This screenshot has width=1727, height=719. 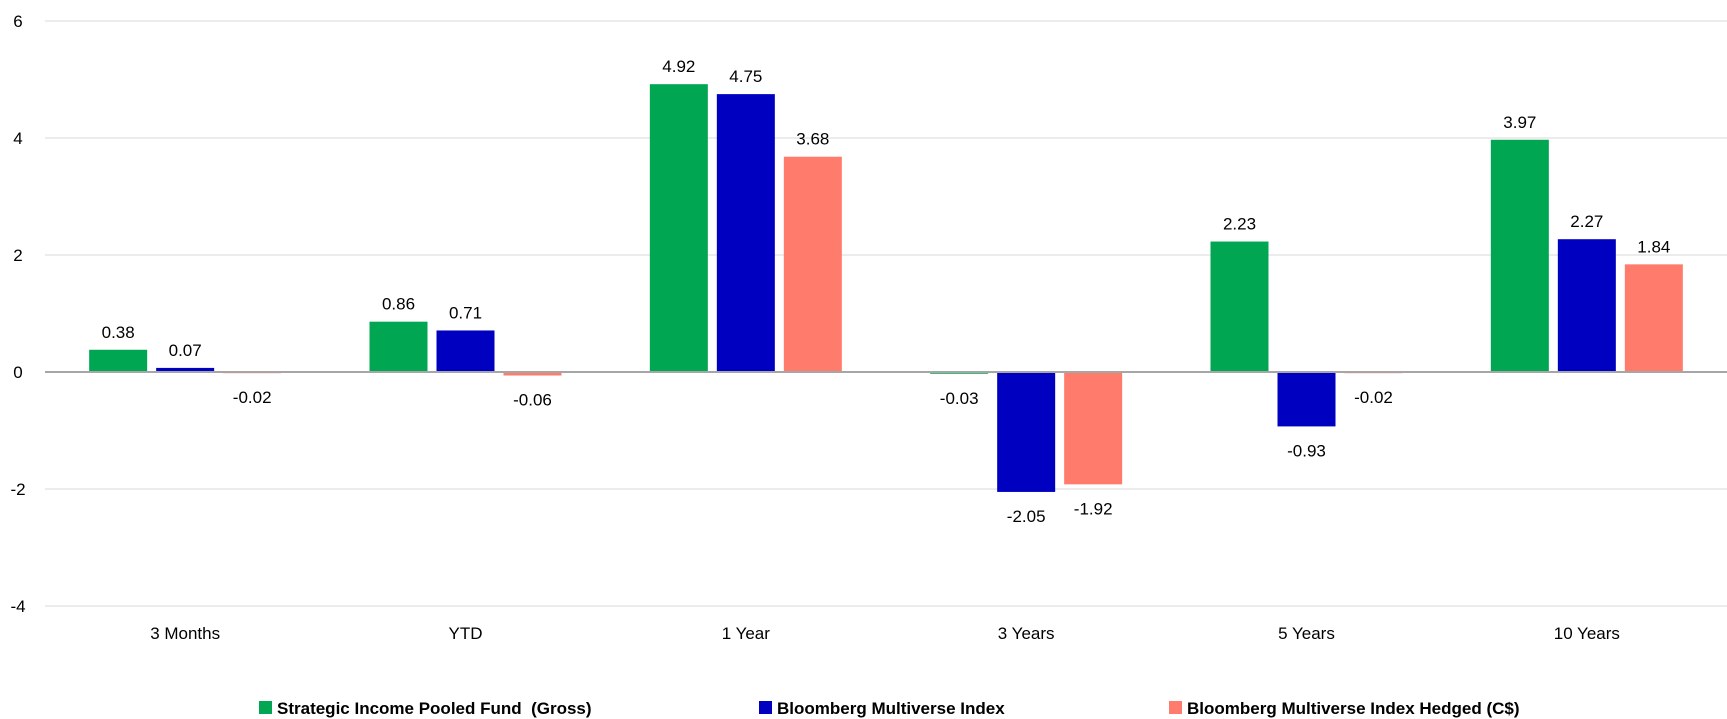 I want to click on legend-item: Strategic Income Pooled Fund (Gross), so click(x=425, y=708).